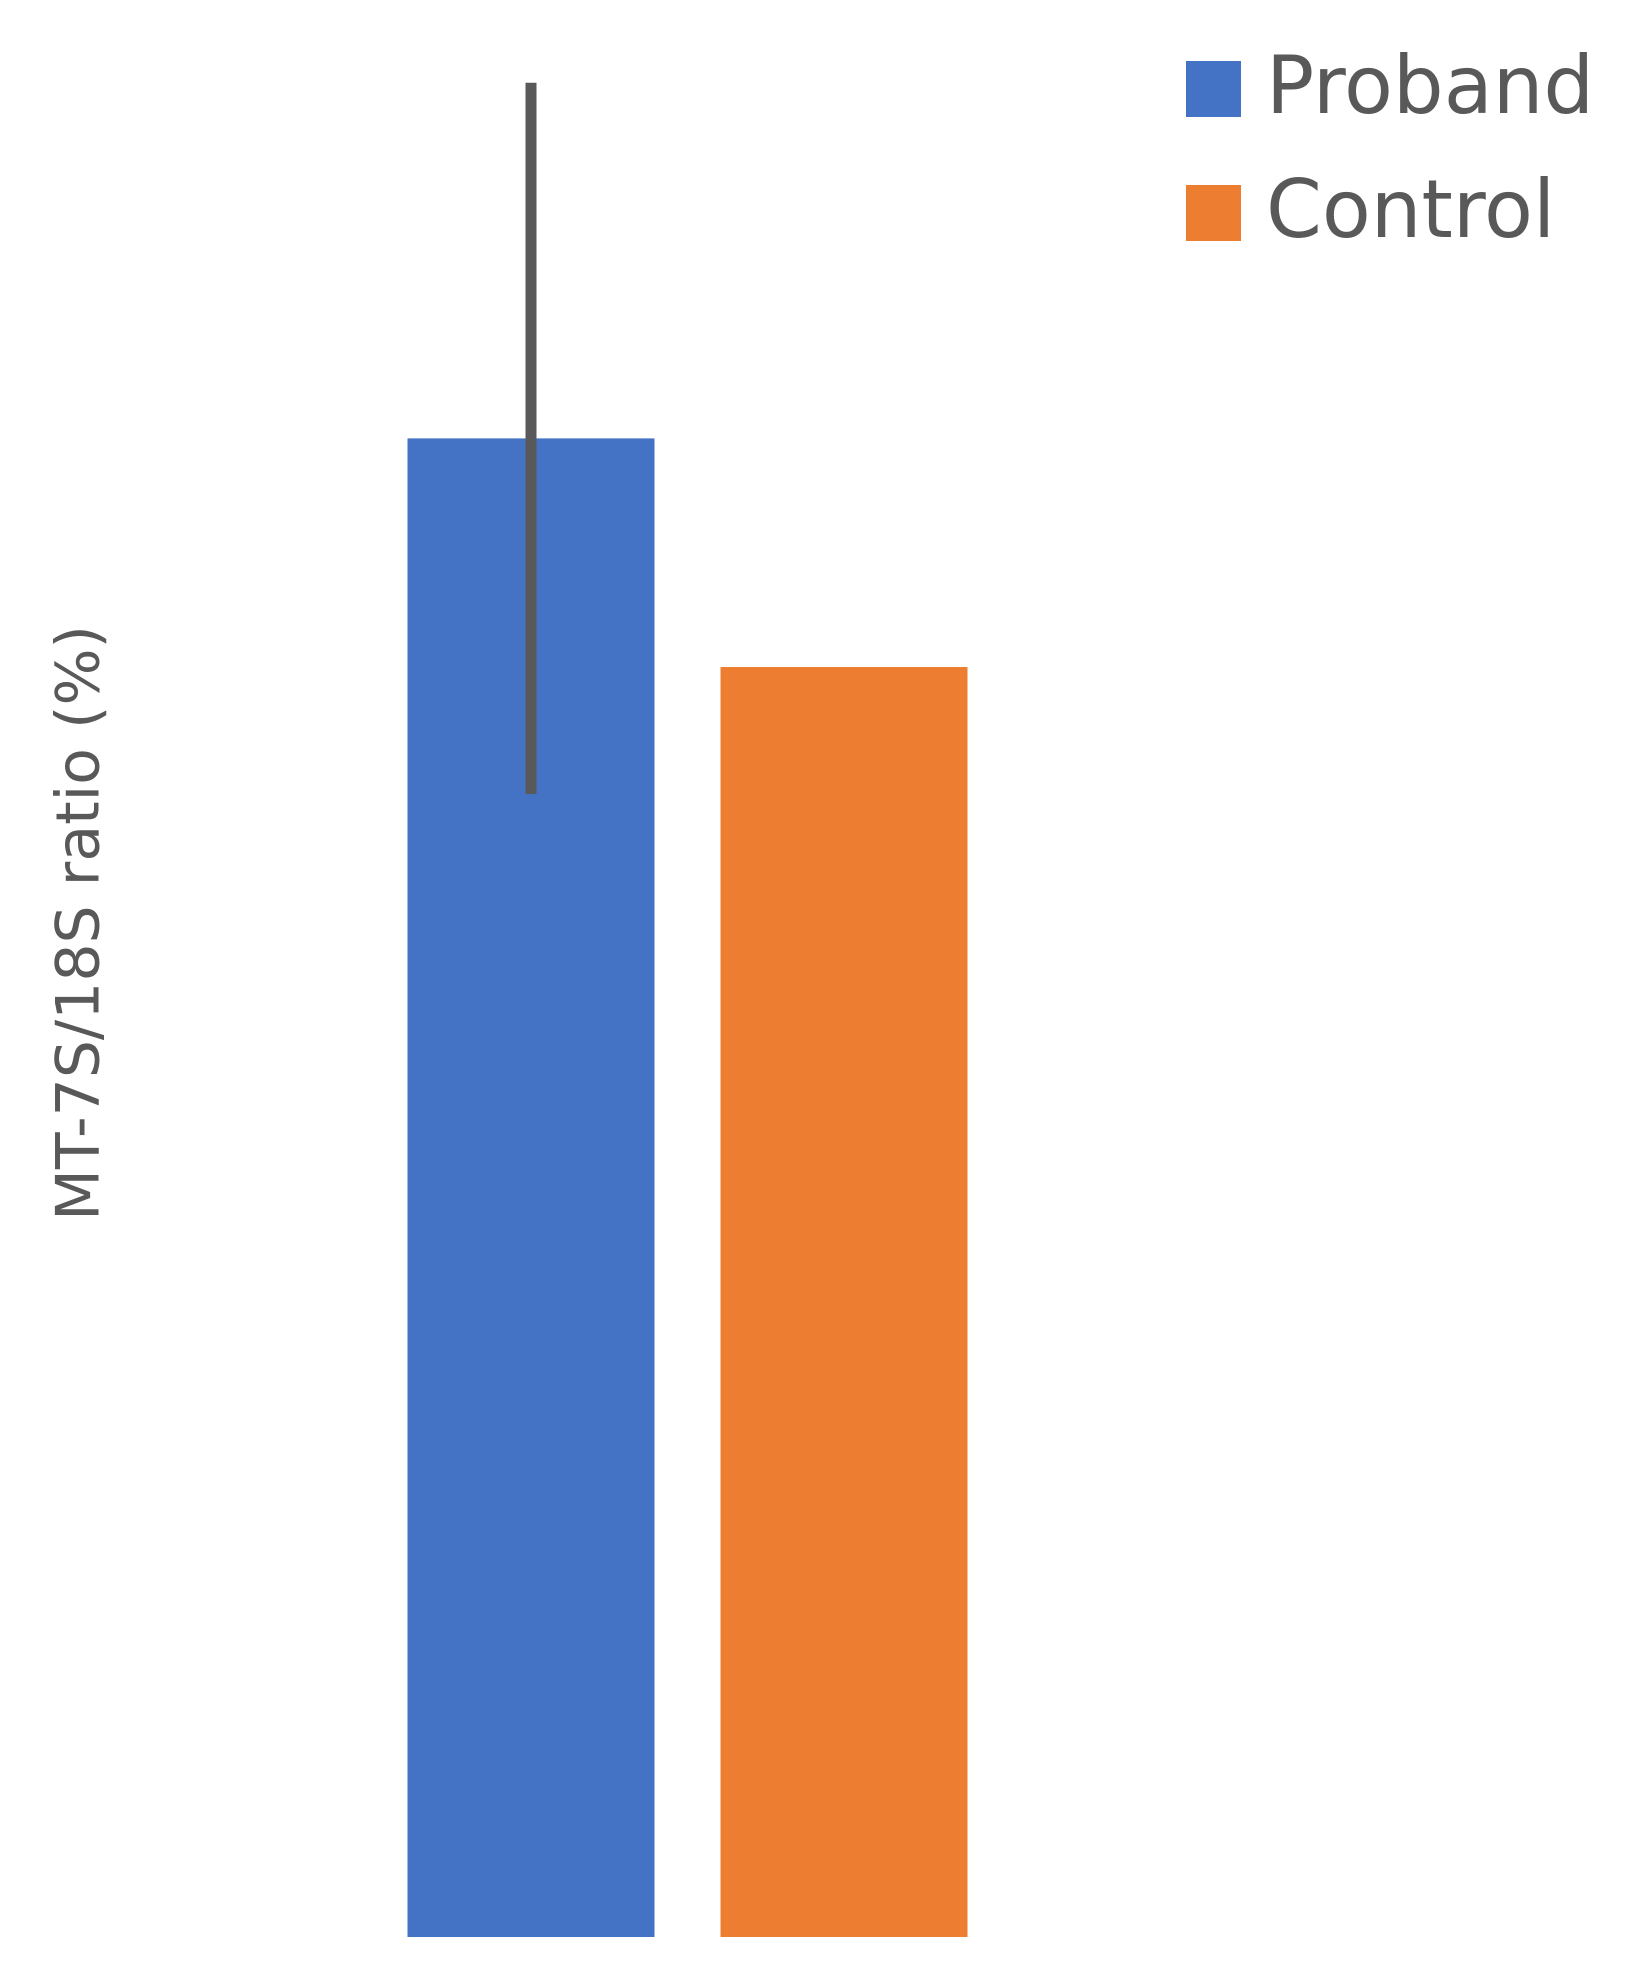 Image resolution: width=1648 pixels, height=1979 pixels. I want to click on bar, so click(844, 1302).